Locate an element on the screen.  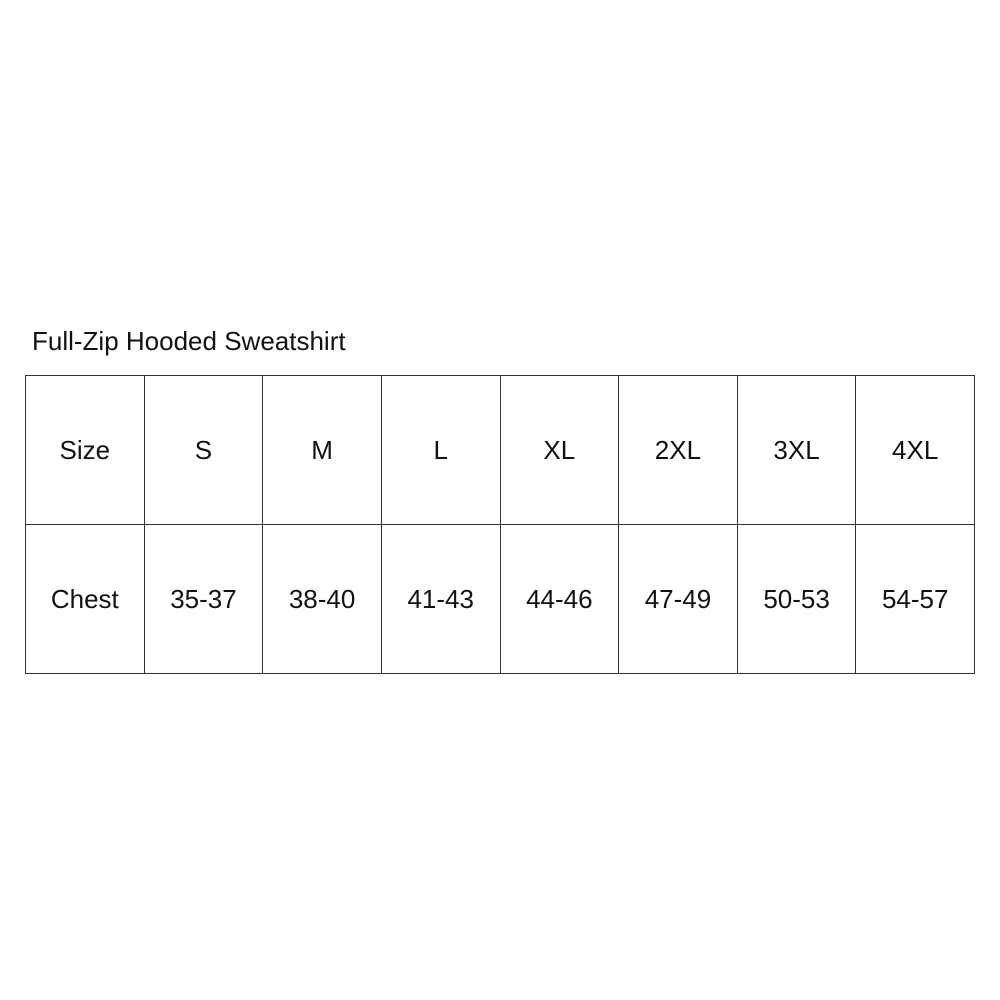
table-cell: 35-37 is located at coordinates (203, 599).